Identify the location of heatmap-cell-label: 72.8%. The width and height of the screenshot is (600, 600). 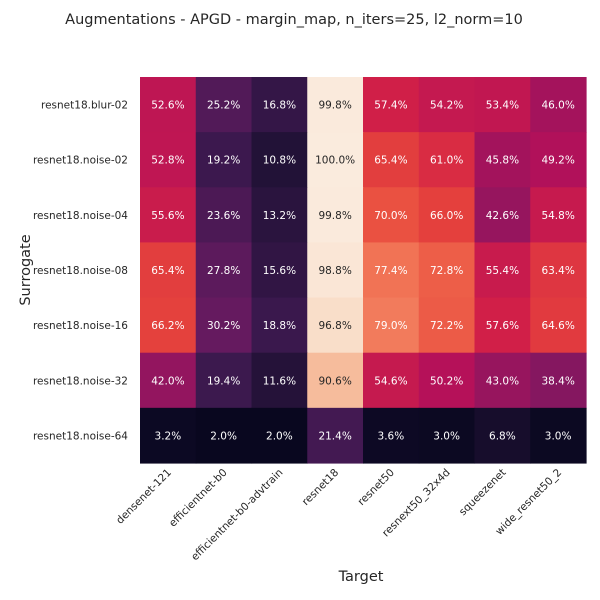
(446, 271).